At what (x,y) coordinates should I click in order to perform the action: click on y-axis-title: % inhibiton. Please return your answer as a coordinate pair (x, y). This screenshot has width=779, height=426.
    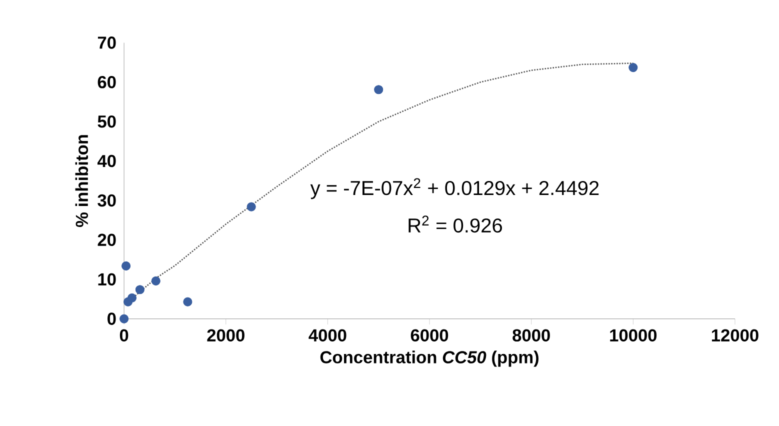
    Looking at the image, I should click on (81, 181).